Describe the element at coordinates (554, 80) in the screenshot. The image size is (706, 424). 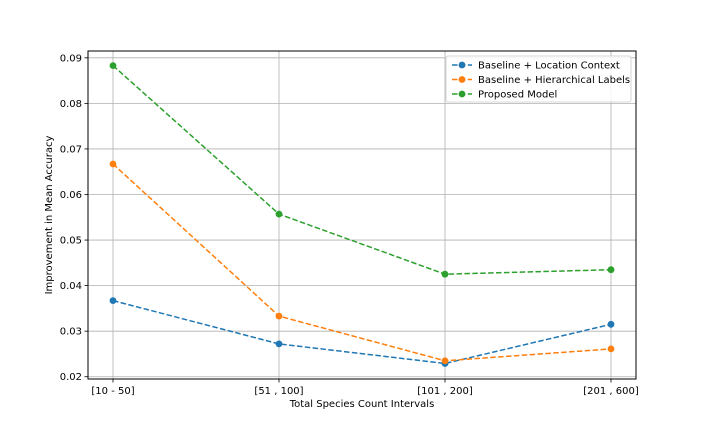
I see `legend-label: Baseline + Hierarchical Labels` at that location.